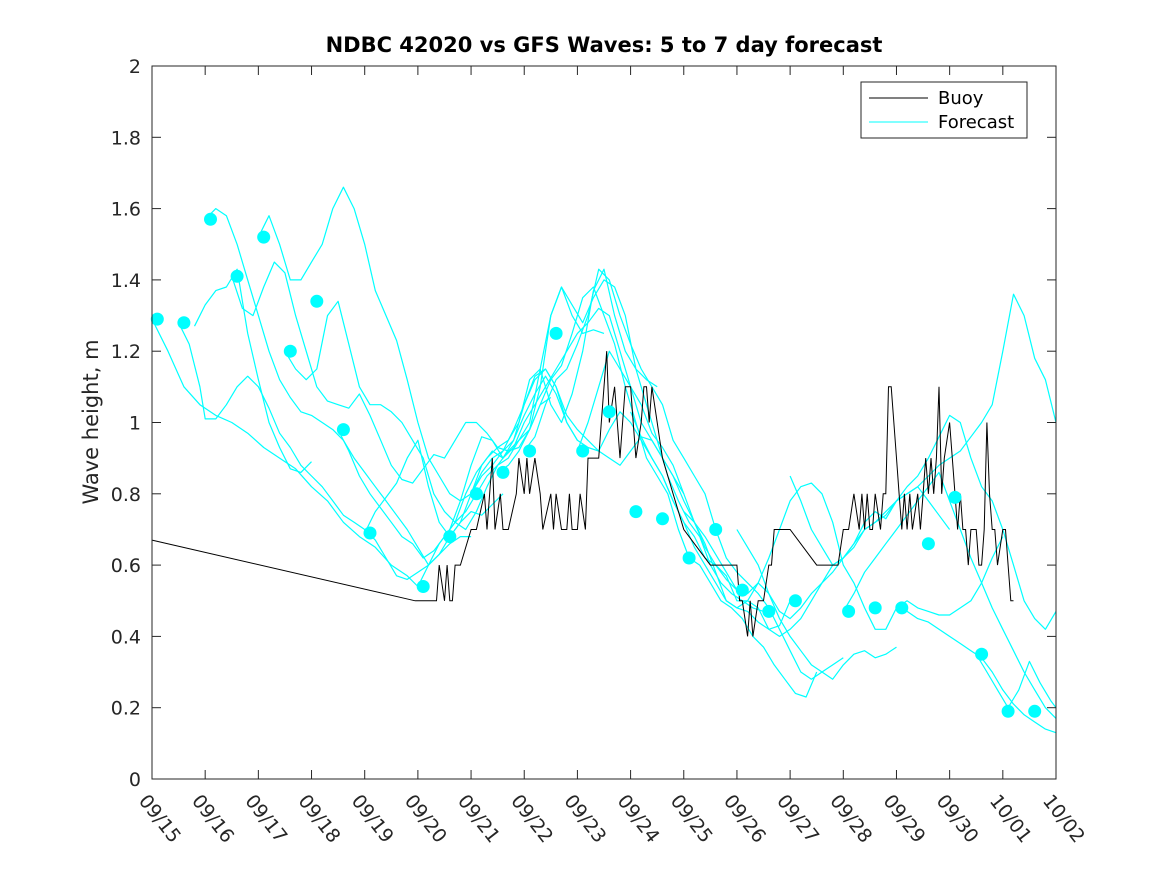 This screenshot has height=875, width=1167. What do you see at coordinates (976, 122) in the screenshot?
I see `legend-label-forecast: Forecast` at bounding box center [976, 122].